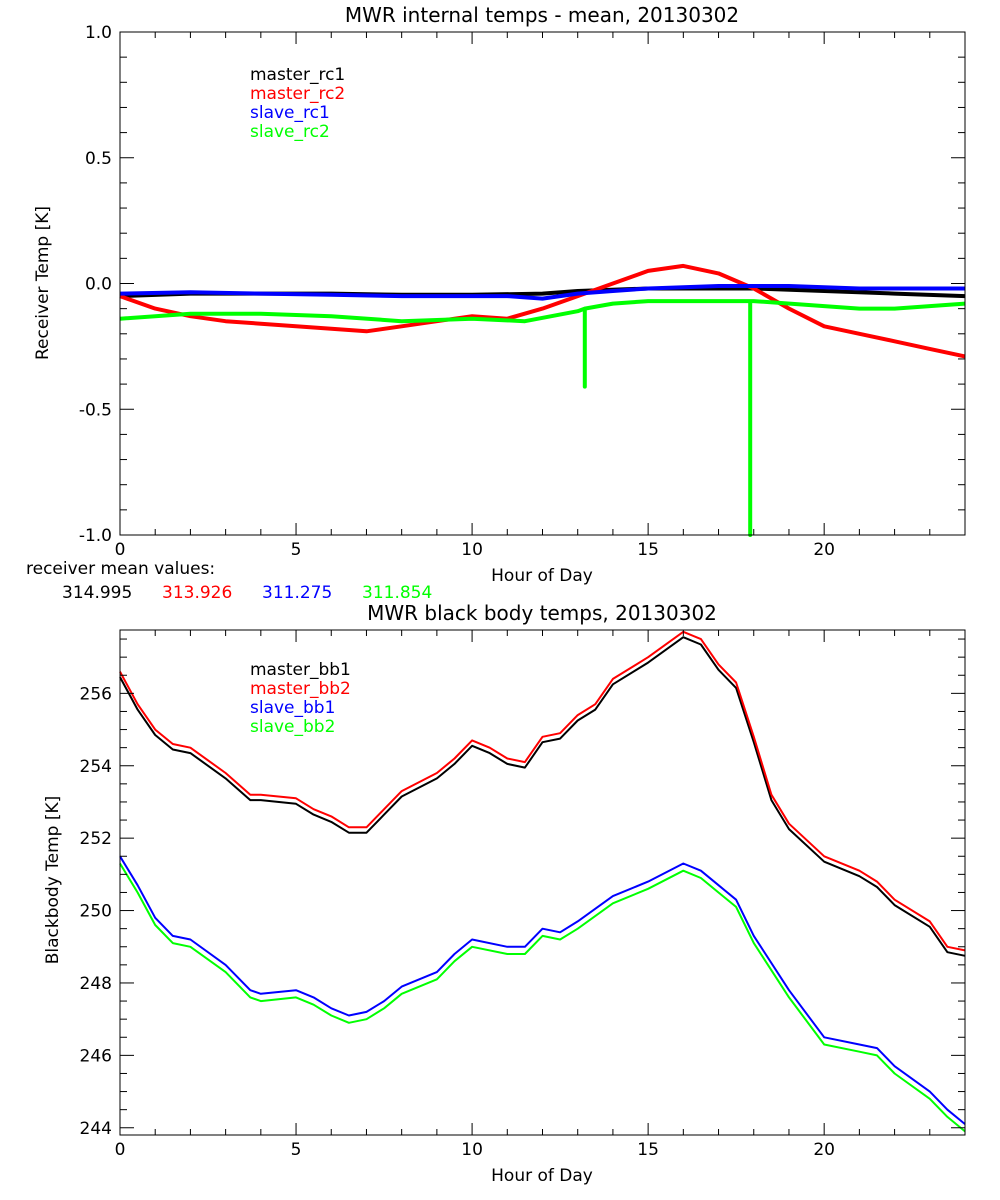  Describe the element at coordinates (43, 283) in the screenshot. I see `y-axis-label-top: Receiver Temp [K]` at that location.